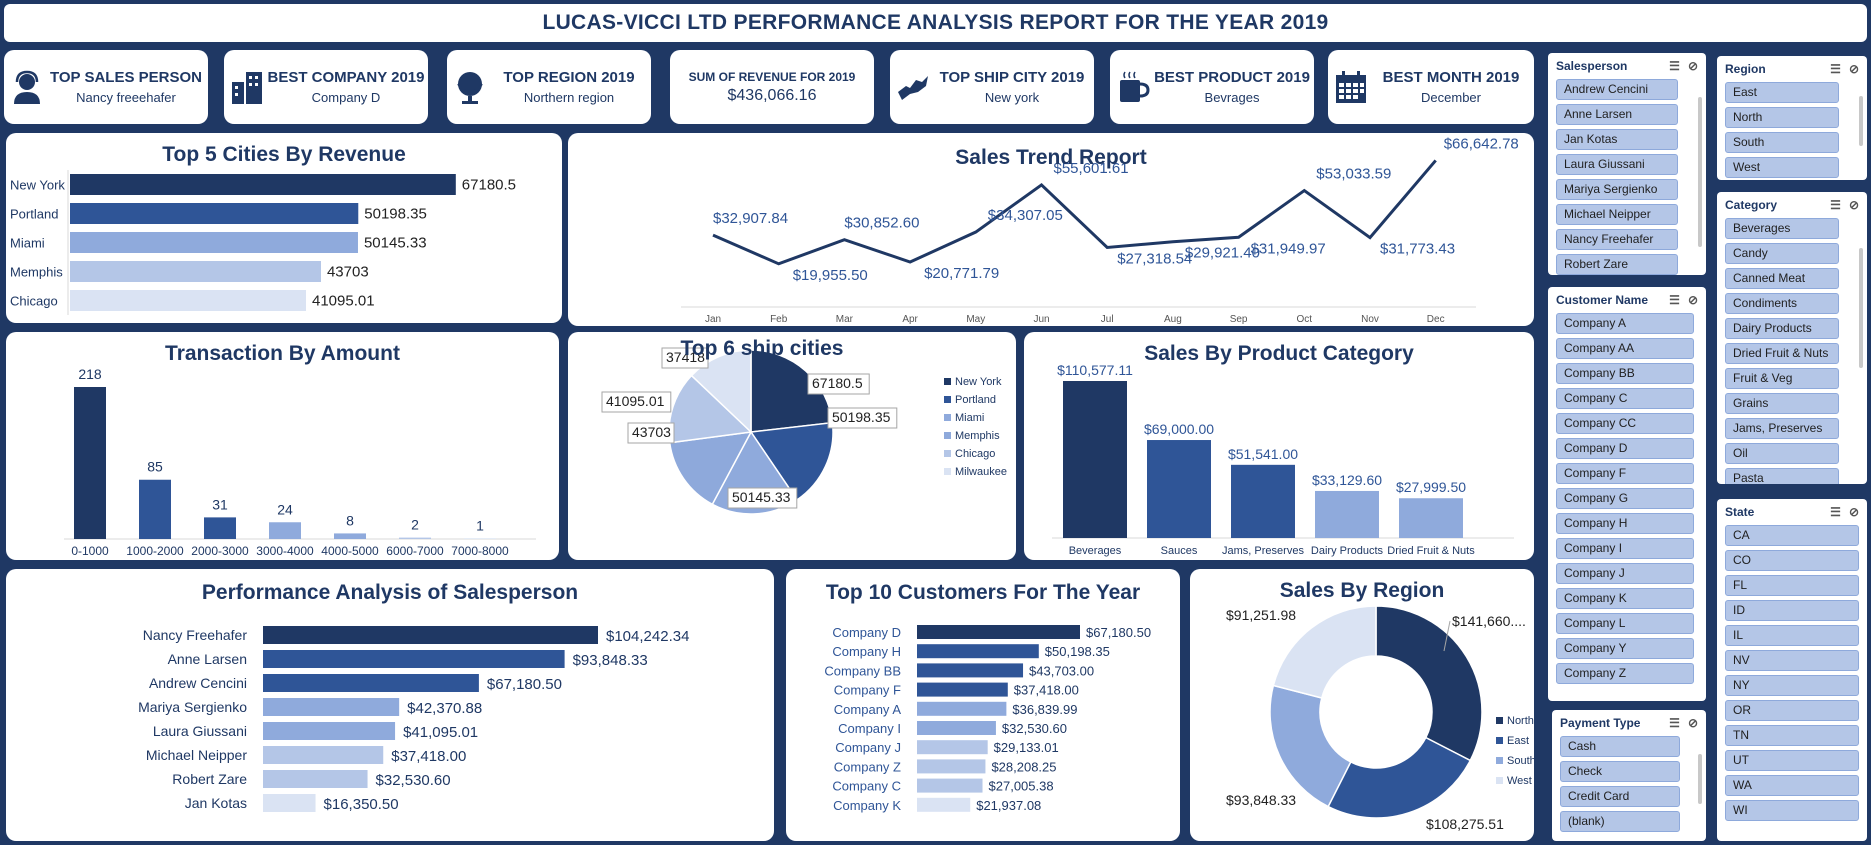  I want to click on slicer-item: Company F, so click(1625, 473).